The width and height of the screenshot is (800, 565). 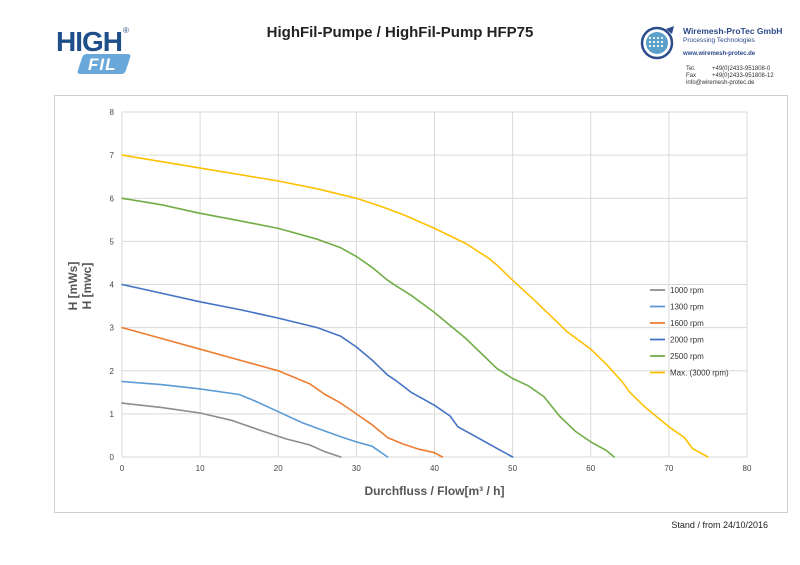 I want to click on y-tick-label: 3, so click(x=112, y=328).